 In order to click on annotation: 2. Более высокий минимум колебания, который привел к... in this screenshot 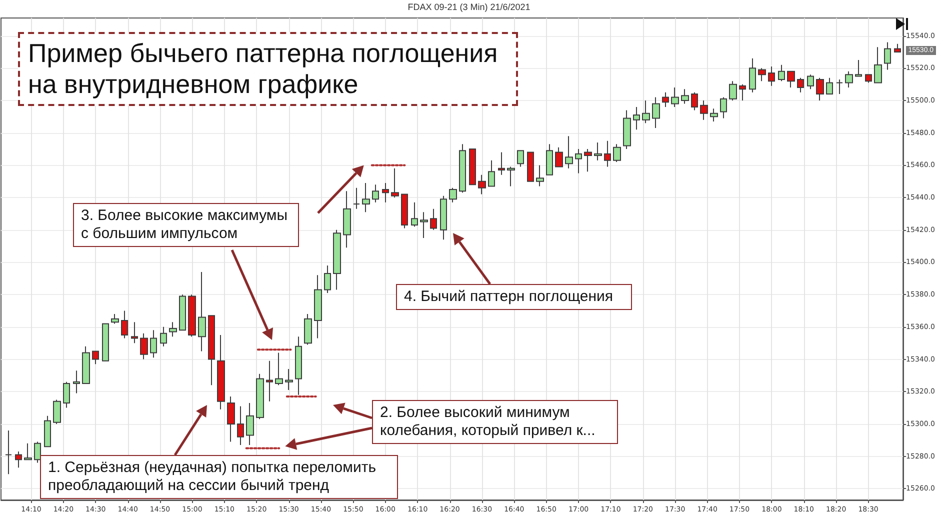, I will do `click(495, 422)`.